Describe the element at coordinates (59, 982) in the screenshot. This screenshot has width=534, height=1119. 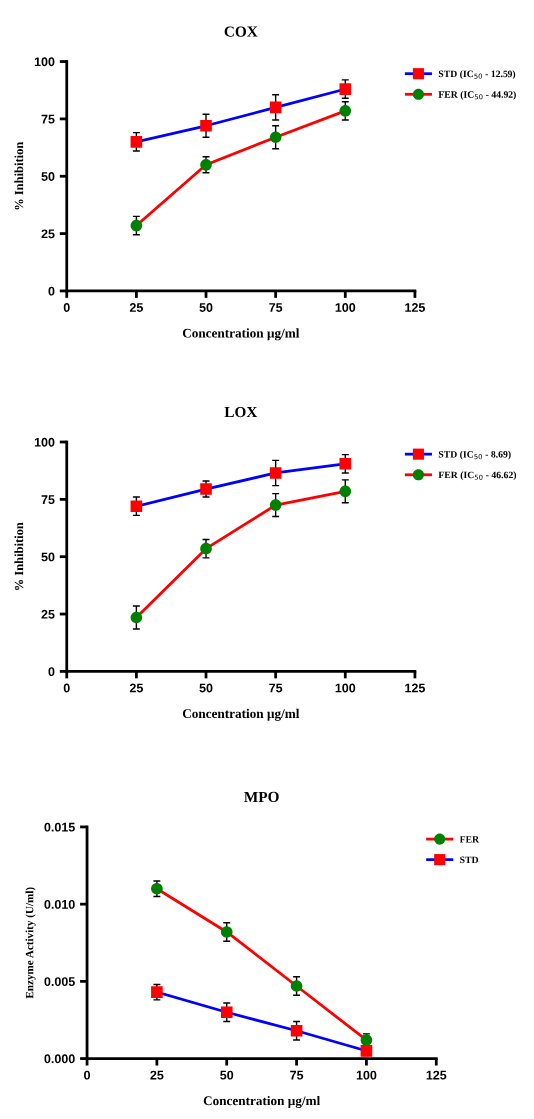
I see `y-tick-label: 0.005` at that location.